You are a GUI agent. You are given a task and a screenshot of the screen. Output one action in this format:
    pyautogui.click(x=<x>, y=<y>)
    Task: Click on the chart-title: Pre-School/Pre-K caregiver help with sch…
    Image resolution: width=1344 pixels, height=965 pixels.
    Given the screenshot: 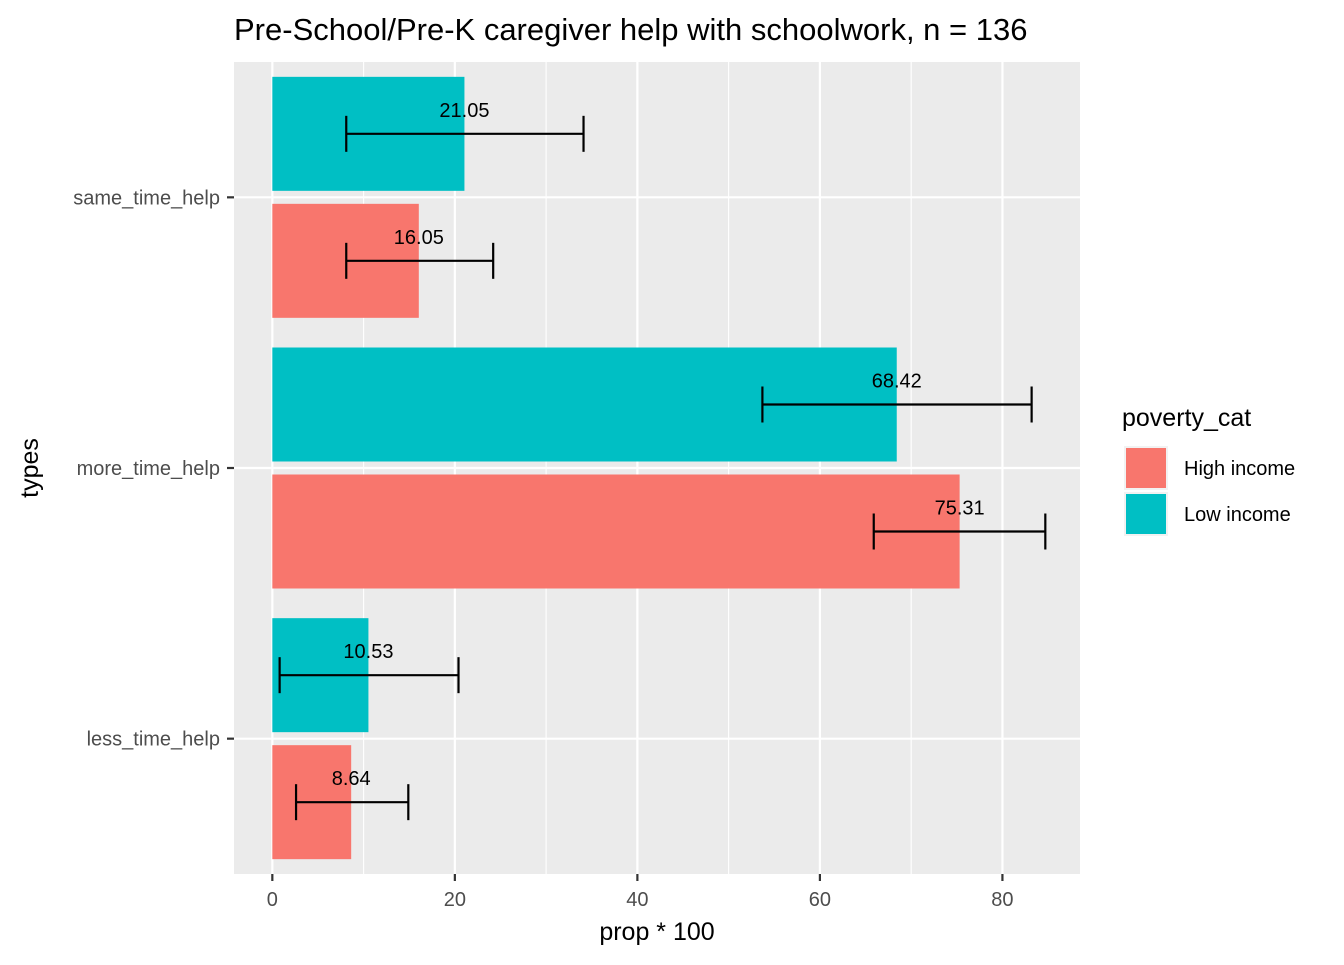 What is the action you would take?
    pyautogui.click(x=630, y=29)
    